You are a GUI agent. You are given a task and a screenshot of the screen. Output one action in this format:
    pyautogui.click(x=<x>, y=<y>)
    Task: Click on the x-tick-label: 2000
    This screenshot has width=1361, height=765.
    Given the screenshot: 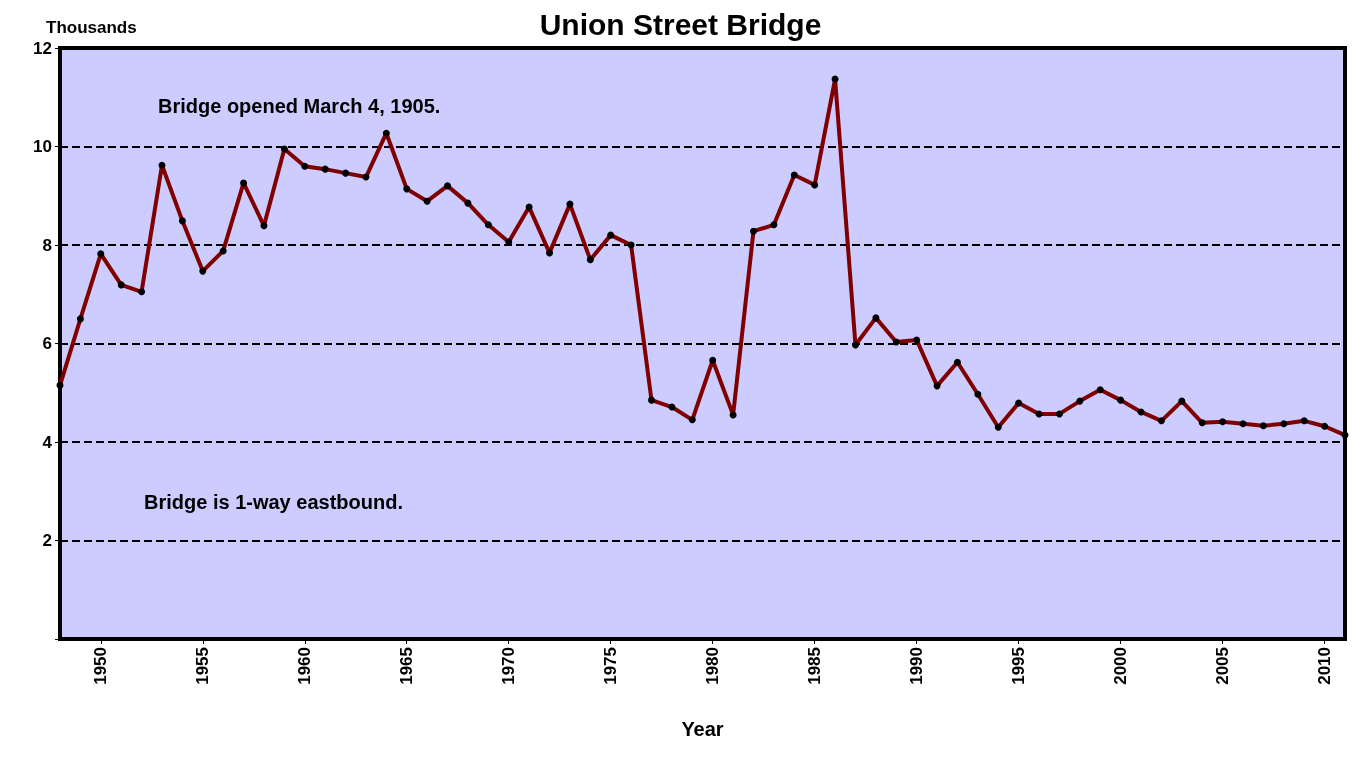 What is the action you would take?
    pyautogui.click(x=1121, y=666)
    